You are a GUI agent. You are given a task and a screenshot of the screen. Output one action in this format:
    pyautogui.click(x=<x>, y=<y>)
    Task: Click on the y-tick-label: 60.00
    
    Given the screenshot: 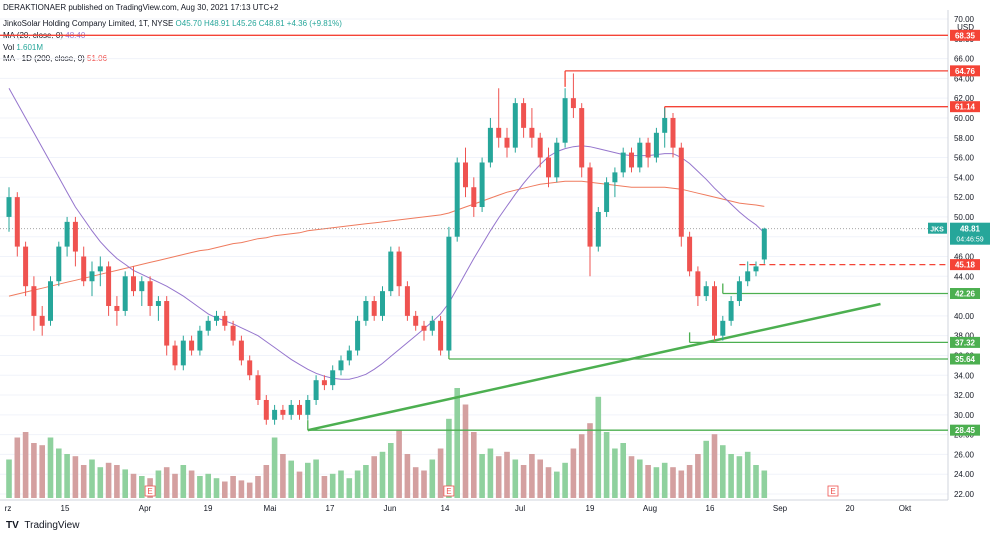 What is the action you would take?
    pyautogui.click(x=964, y=118)
    